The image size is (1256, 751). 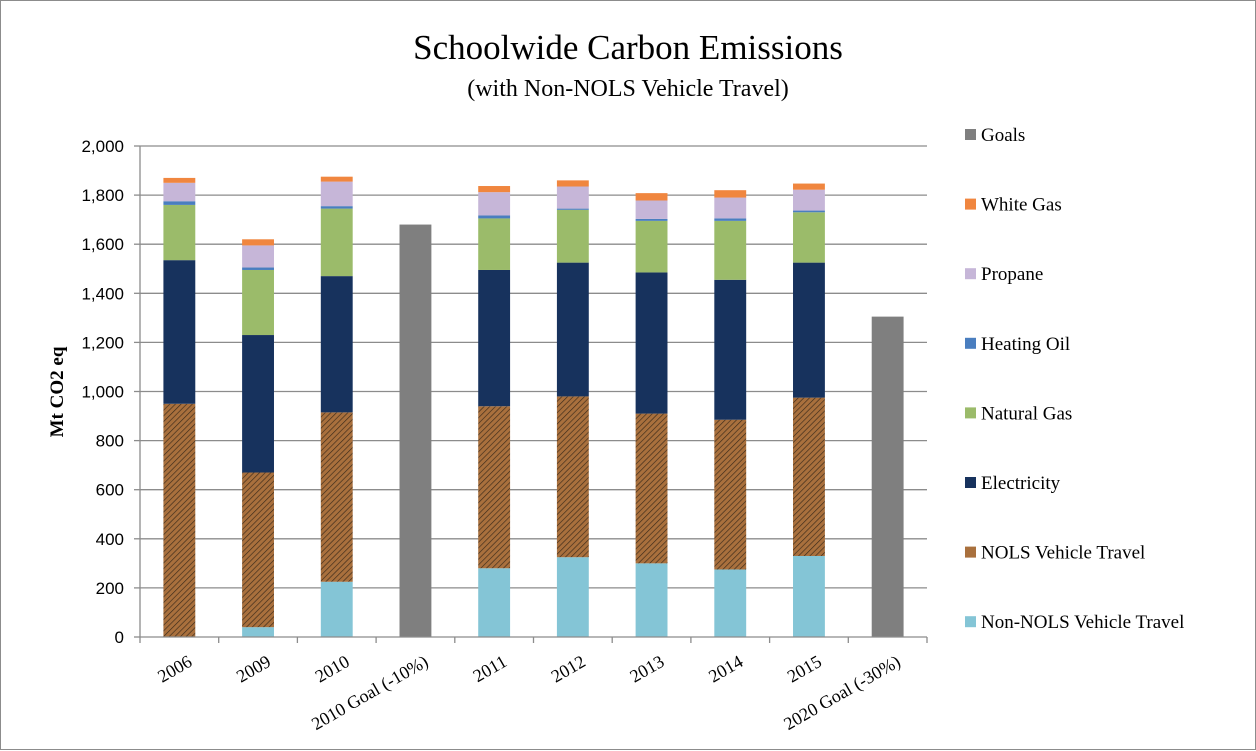 I want to click on legend-label-goals: Goals, so click(x=1003, y=135).